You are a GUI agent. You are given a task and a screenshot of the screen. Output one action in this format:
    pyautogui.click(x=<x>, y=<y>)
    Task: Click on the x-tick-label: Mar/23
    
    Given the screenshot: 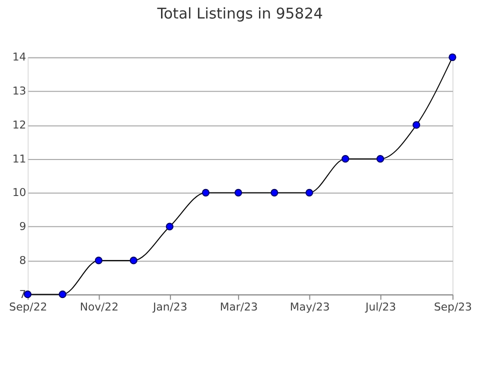 What is the action you would take?
    pyautogui.click(x=239, y=307)
    